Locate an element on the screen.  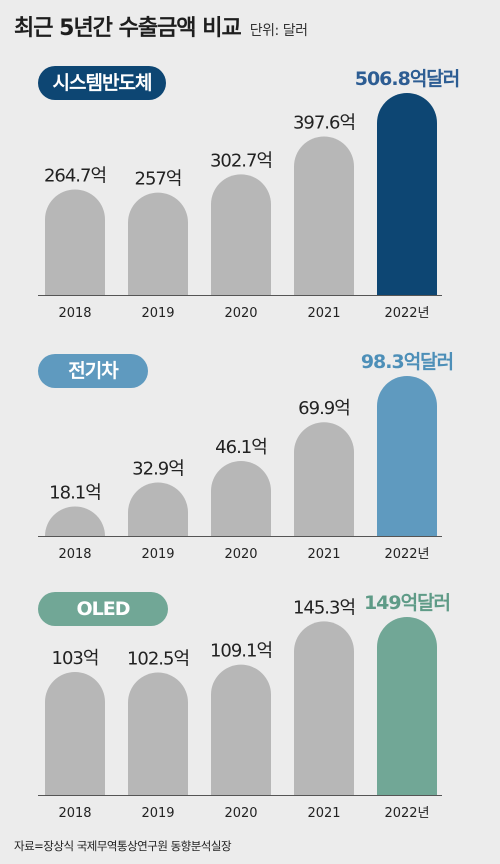
category-pill: OLED is located at coordinates (103, 609).